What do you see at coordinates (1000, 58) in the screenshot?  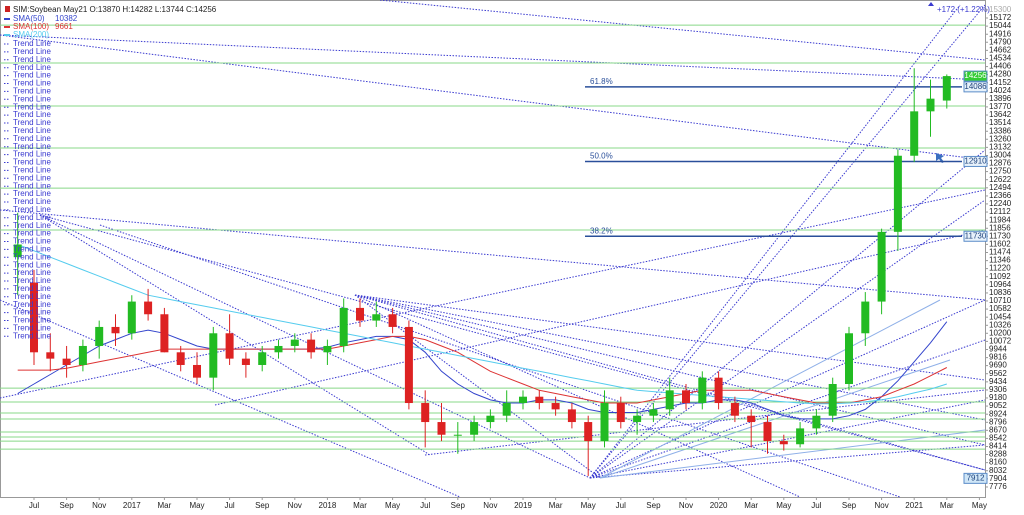 I see `y-tick-label: 14534` at bounding box center [1000, 58].